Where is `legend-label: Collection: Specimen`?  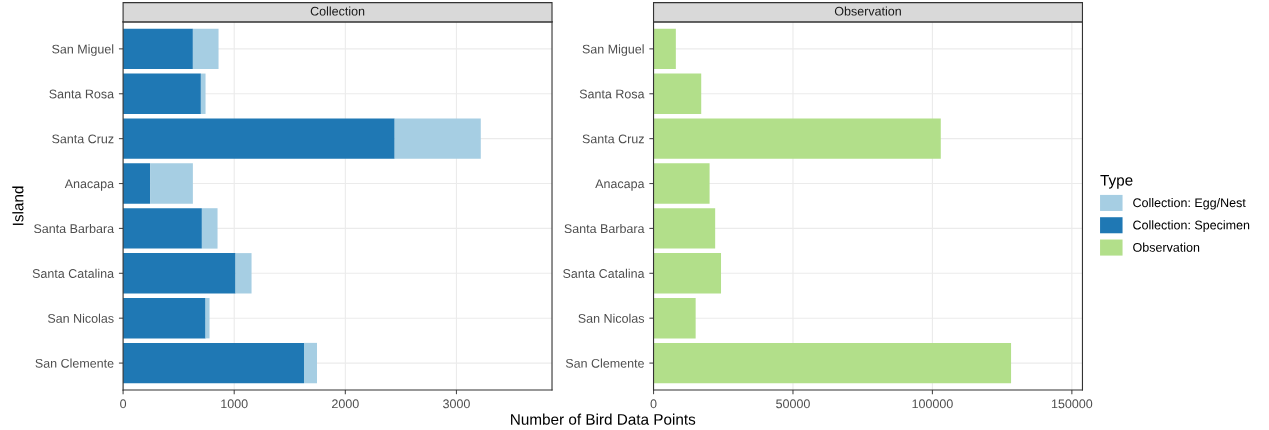
legend-label: Collection: Specimen is located at coordinates (1191, 226).